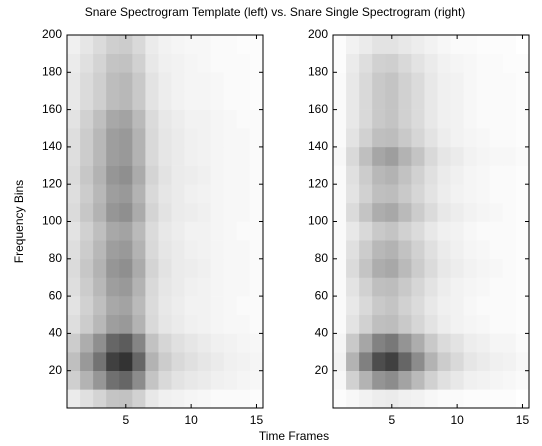 The image size is (542, 446). I want to click on y-tick-label: 180, so click(52, 71).